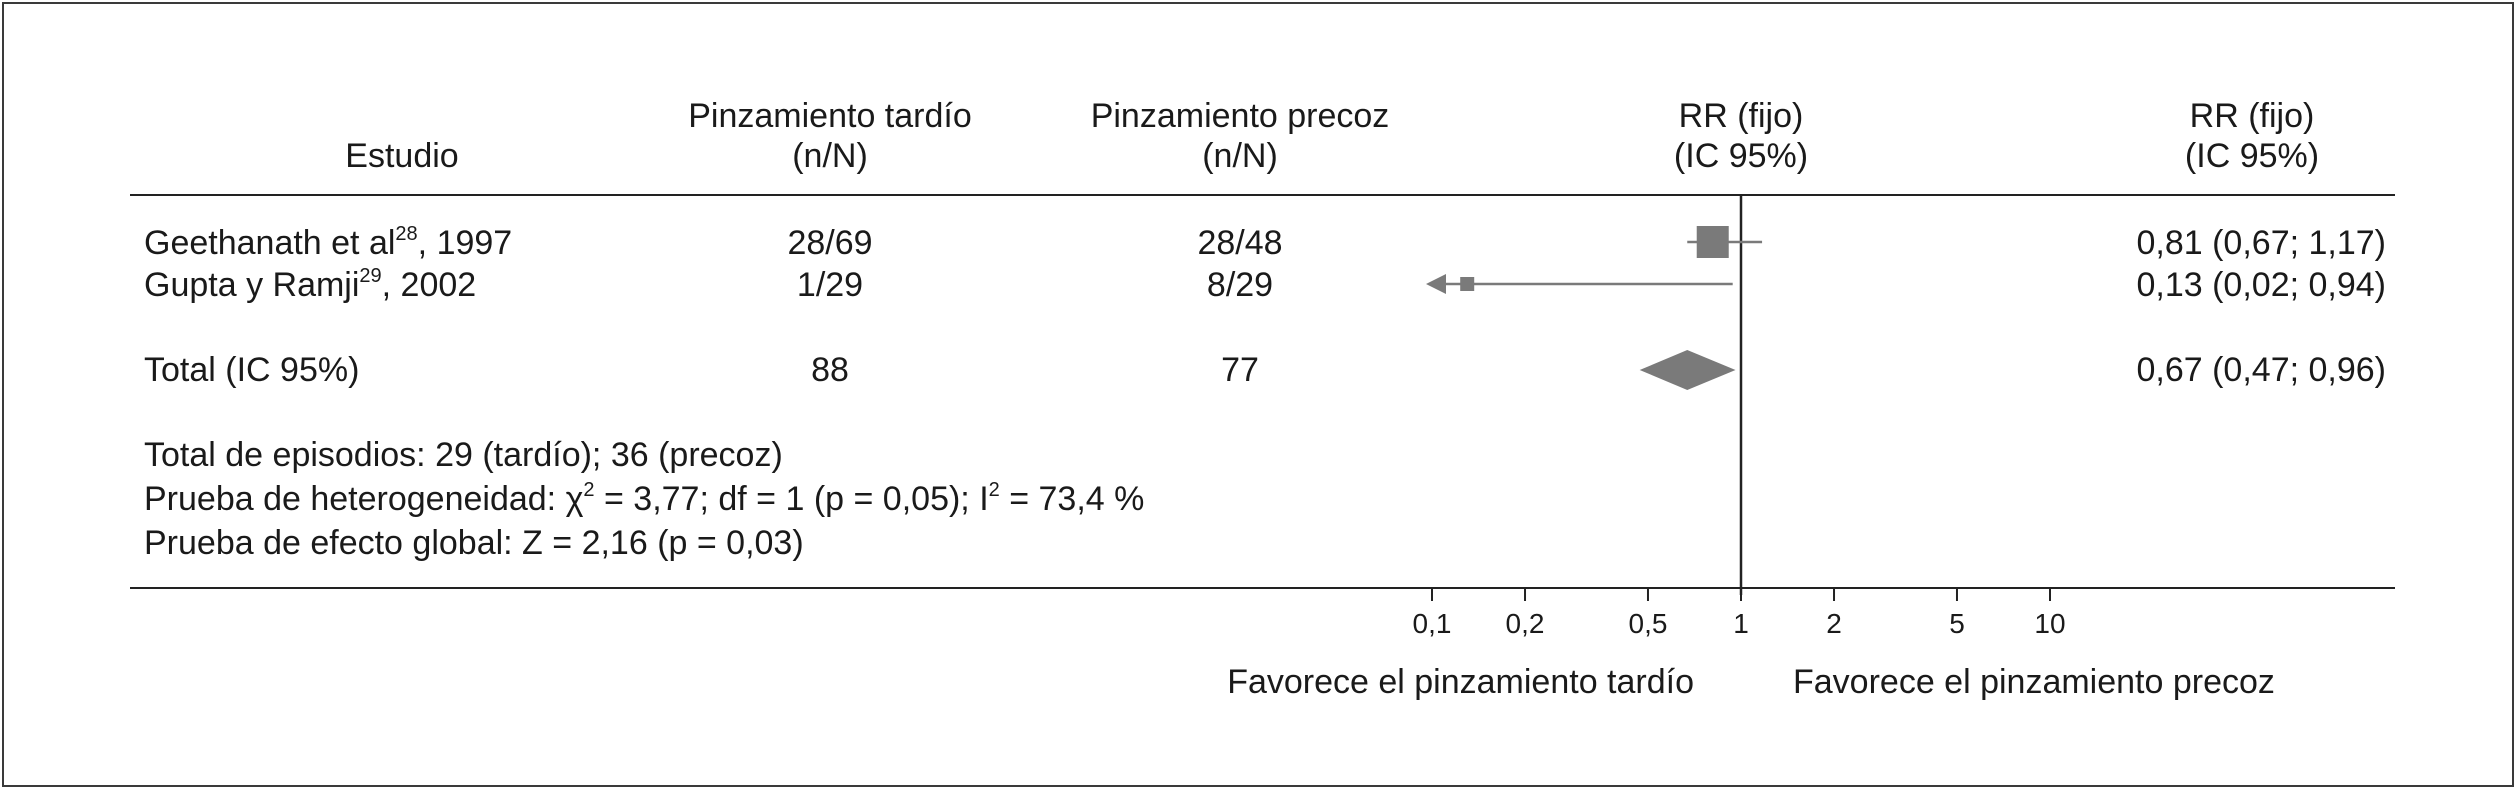  What do you see at coordinates (830, 285) in the screenshot?
I see `study-late-1: 1/29` at bounding box center [830, 285].